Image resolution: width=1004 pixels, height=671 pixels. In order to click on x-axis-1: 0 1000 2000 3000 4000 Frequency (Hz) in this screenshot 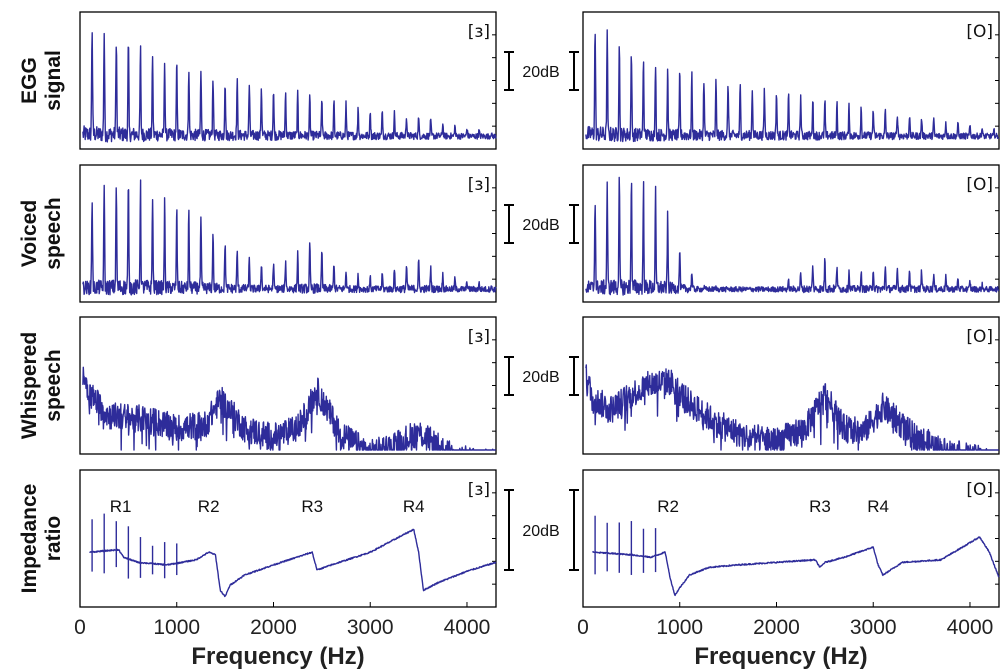, I will do `click(785, 636)`.